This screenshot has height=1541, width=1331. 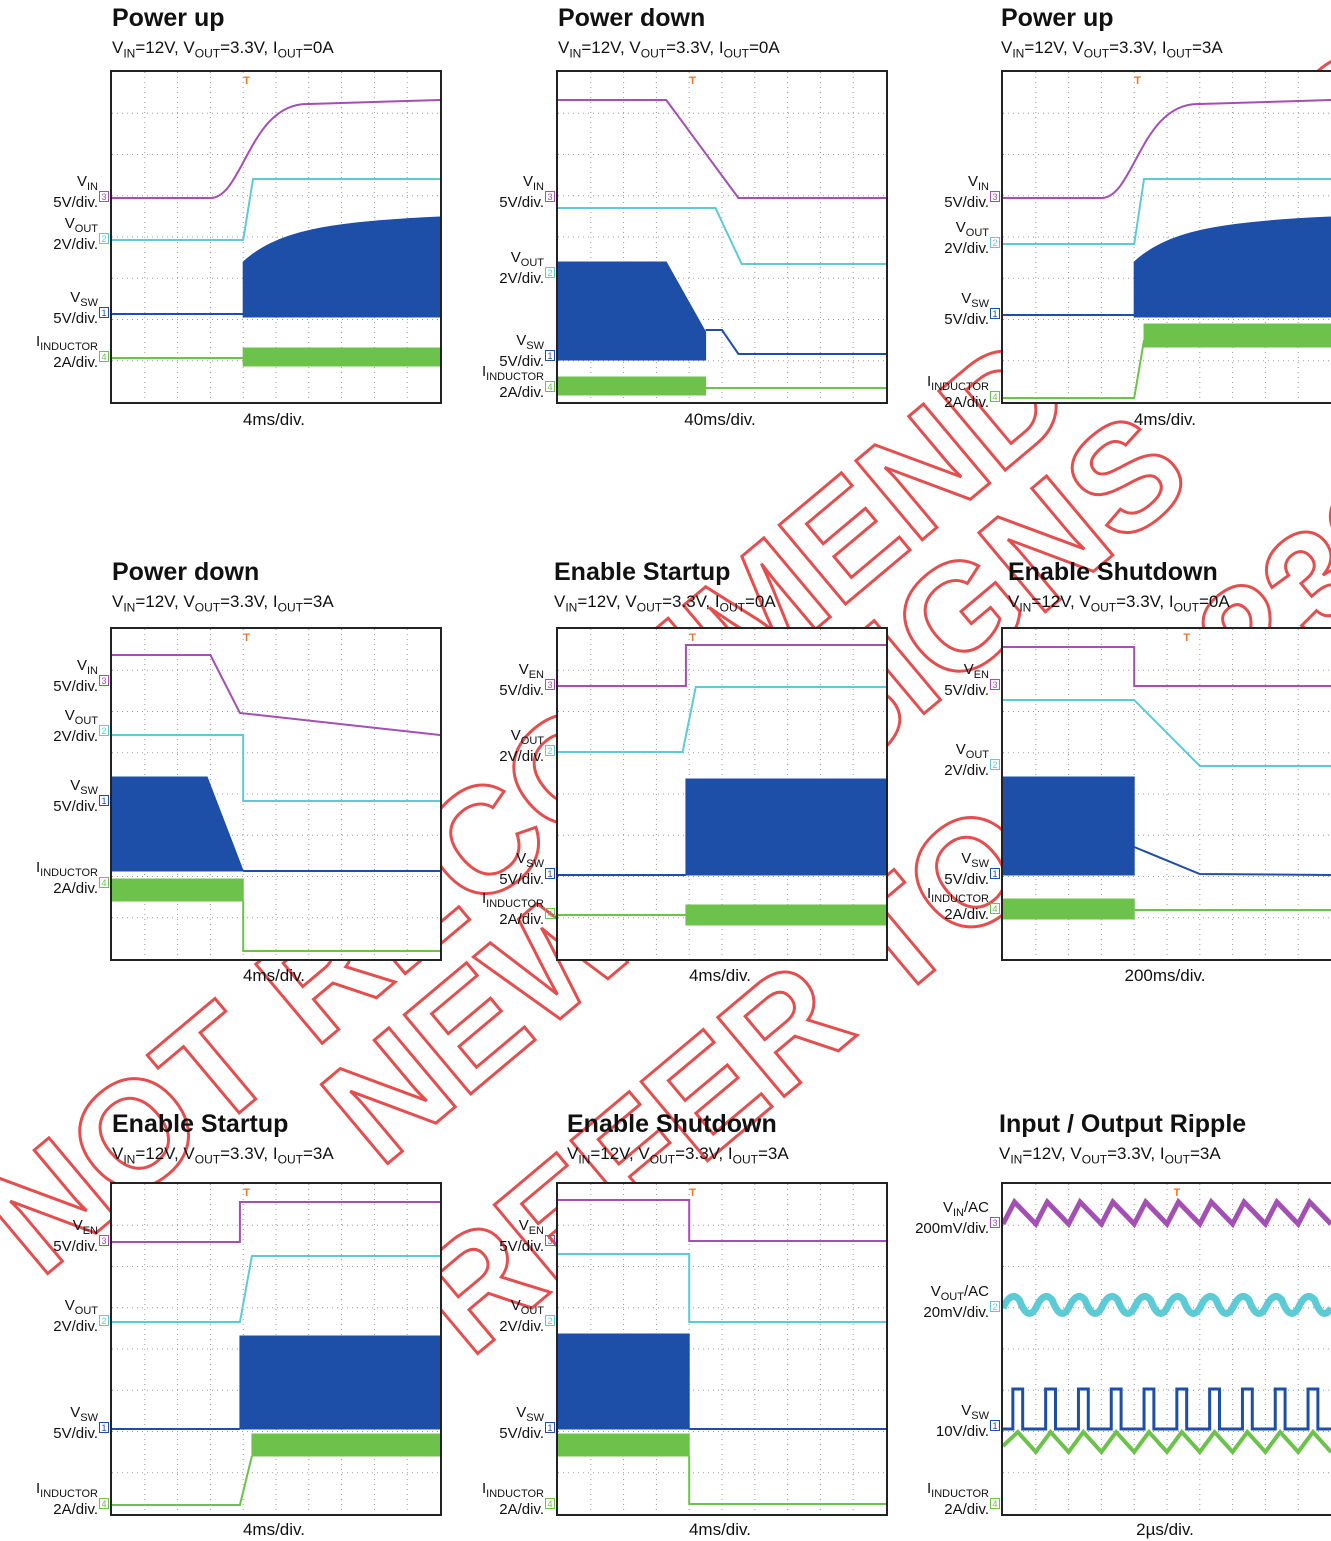 I want to click on channel-label-vout: VOUT/AC 20mV/div., so click(x=956, y=1302).